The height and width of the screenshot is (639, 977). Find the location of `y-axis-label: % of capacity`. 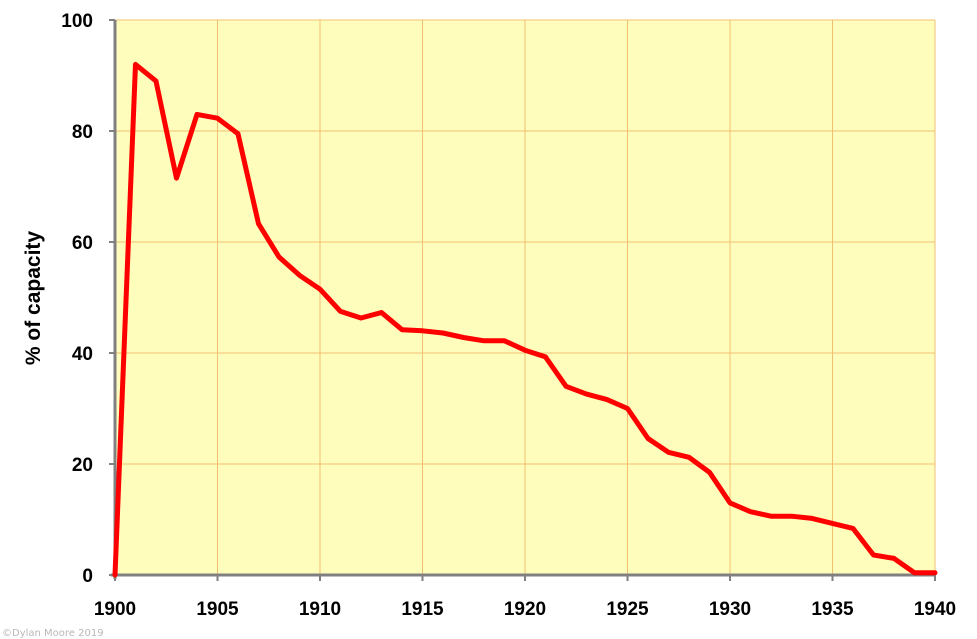

y-axis-label: % of capacity is located at coordinates (33, 298).